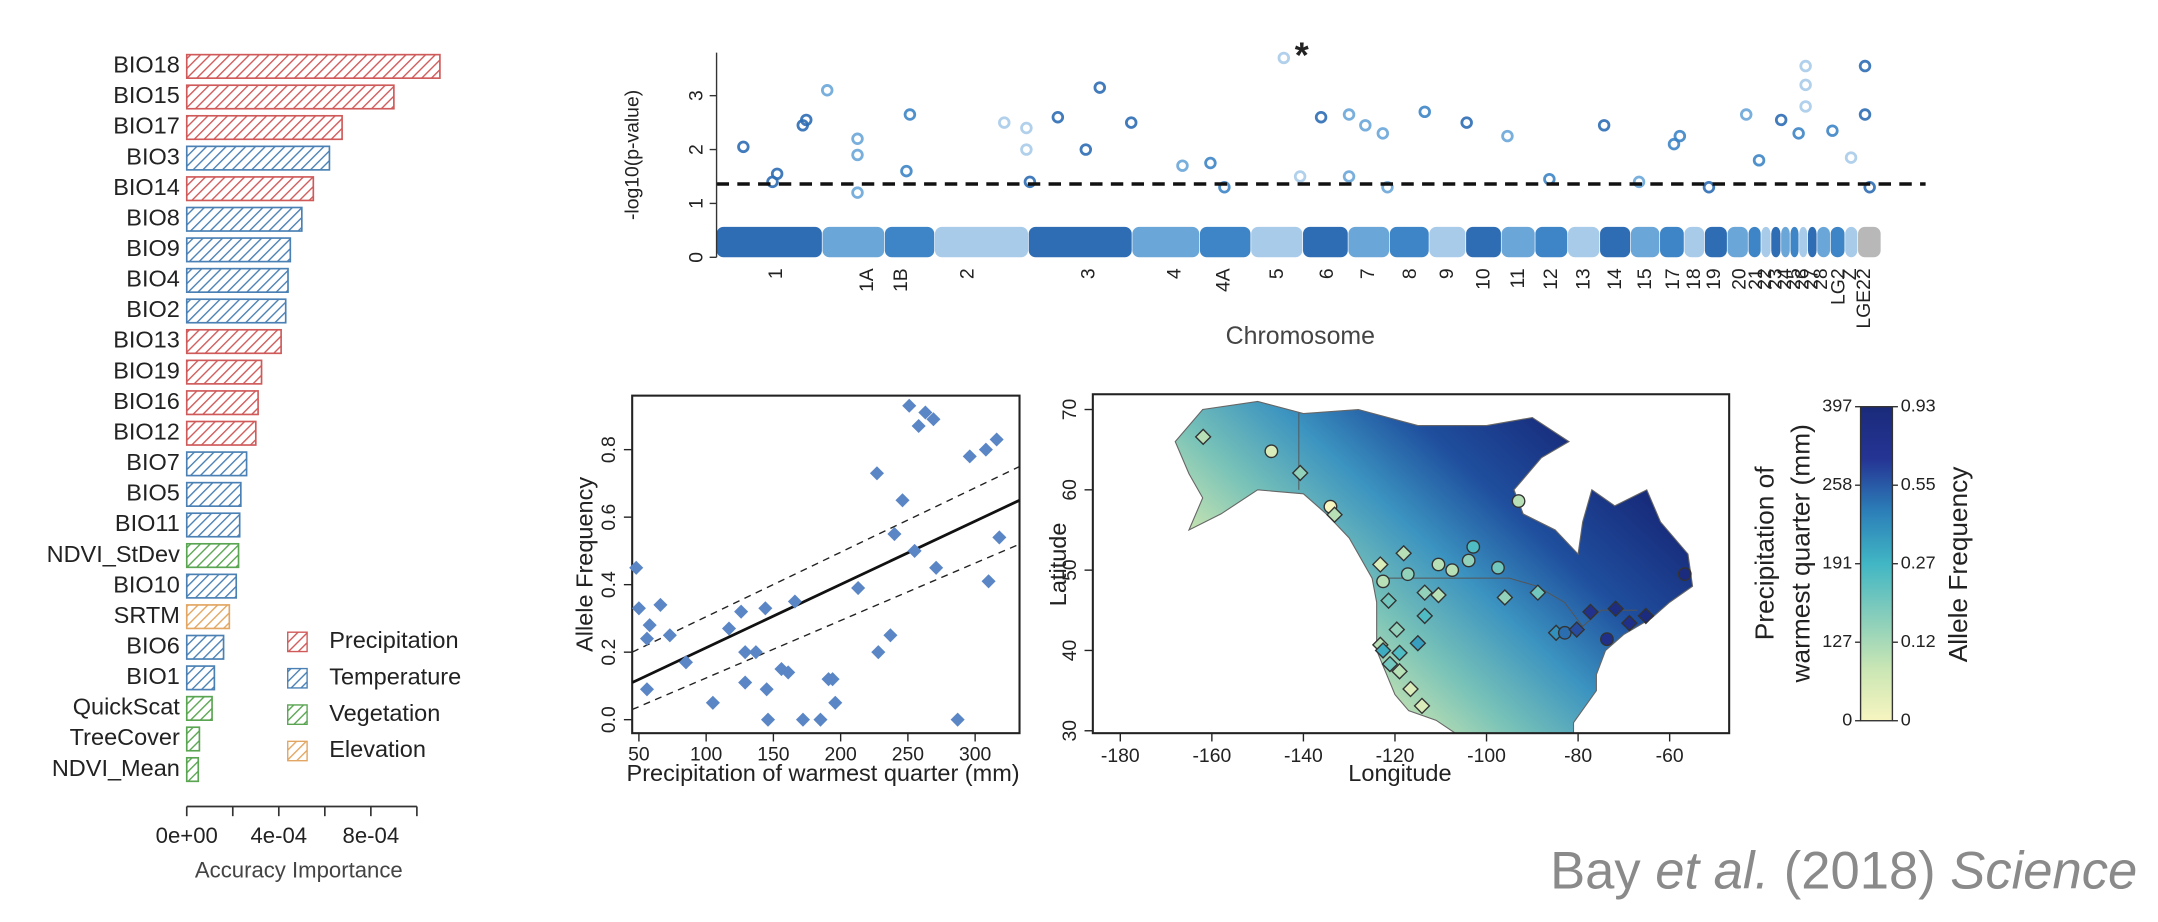 This screenshot has height=922, width=2158. What do you see at coordinates (127, 707) in the screenshot?
I see `category-label: QuickScat` at bounding box center [127, 707].